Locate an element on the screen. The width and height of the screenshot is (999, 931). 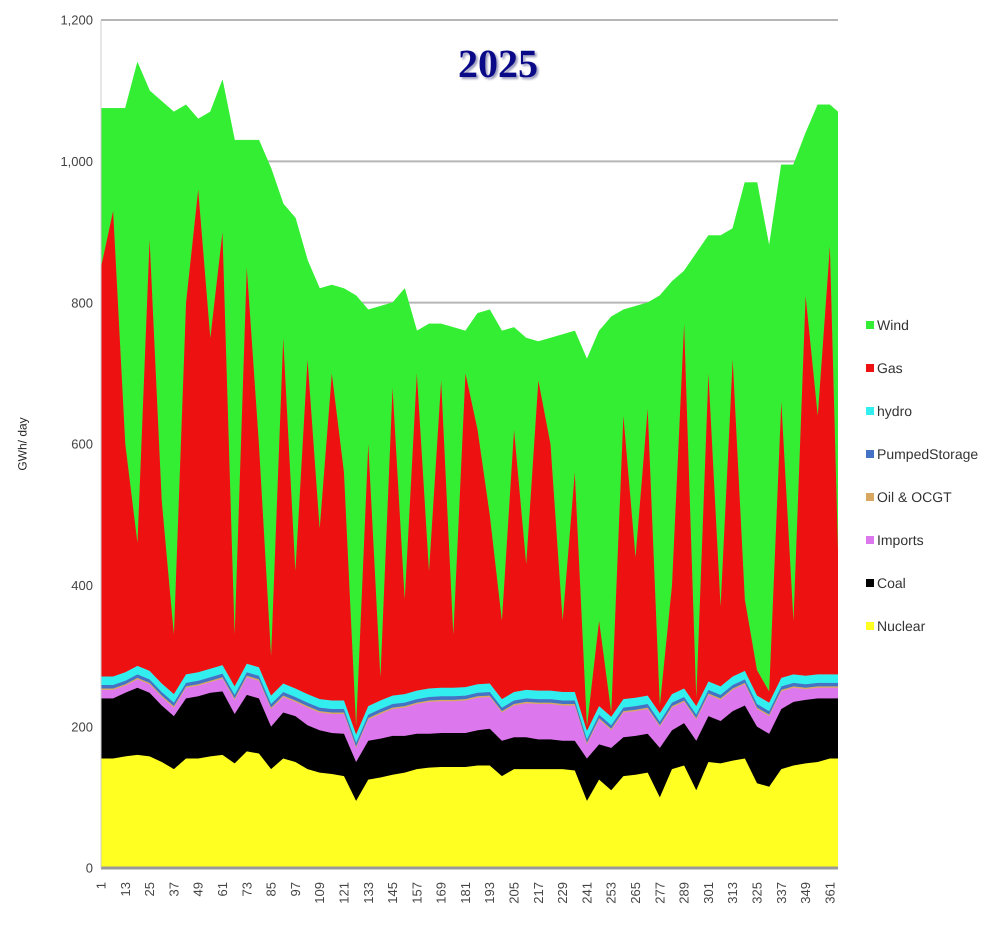
legend-label: Gas is located at coordinates (890, 368).